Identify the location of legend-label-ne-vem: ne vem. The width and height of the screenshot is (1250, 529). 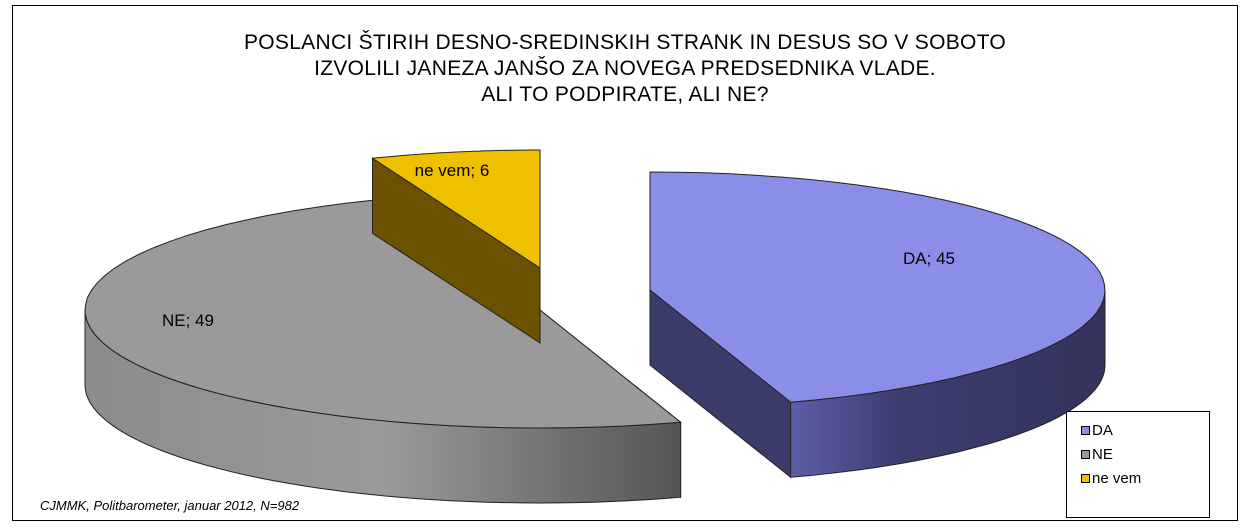
(1117, 478).